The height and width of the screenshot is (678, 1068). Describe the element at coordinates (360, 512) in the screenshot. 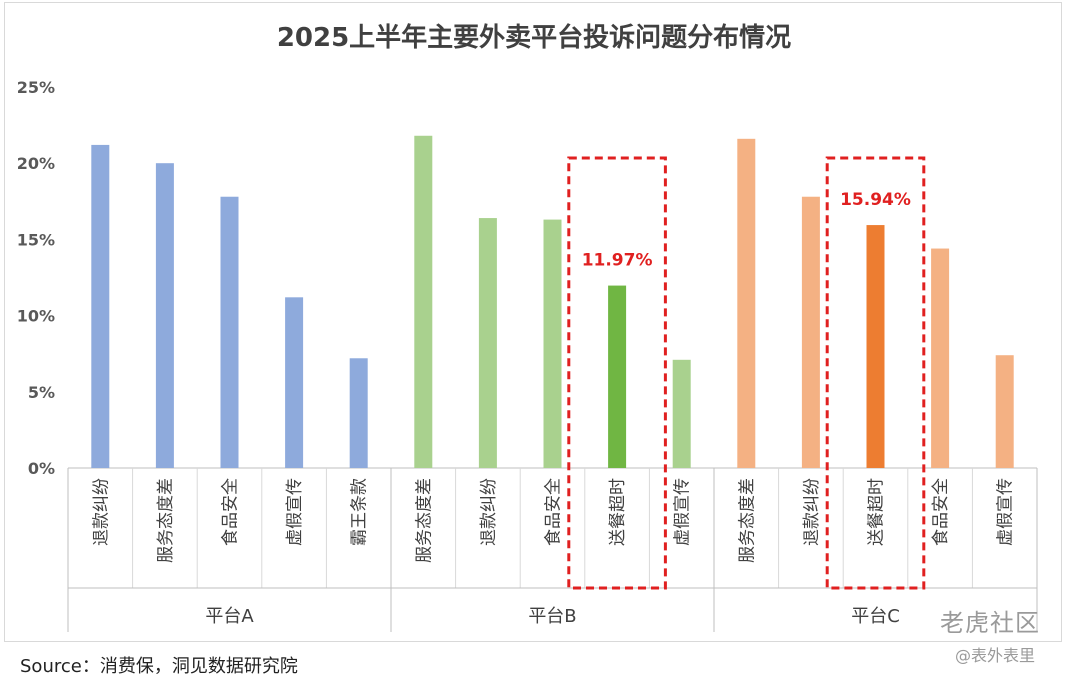

I see `category-label: 霸王条款` at that location.